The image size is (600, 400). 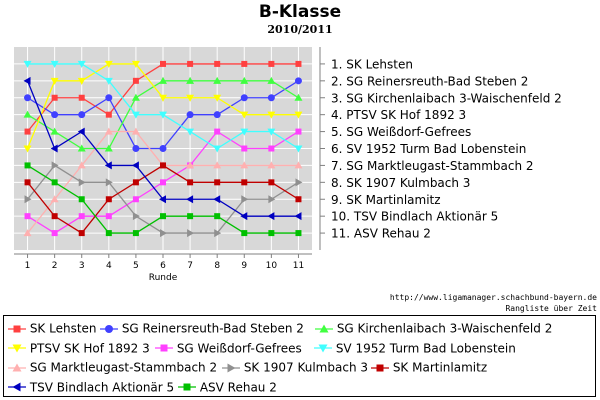 What do you see at coordinates (190, 266) in the screenshot?
I see `x-tick-label: 7` at bounding box center [190, 266].